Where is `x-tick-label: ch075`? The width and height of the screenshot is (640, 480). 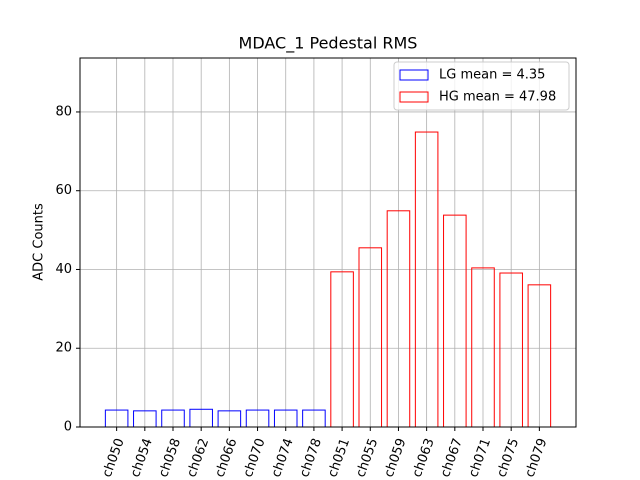 x-tick-label: ch075 is located at coordinates (508, 457).